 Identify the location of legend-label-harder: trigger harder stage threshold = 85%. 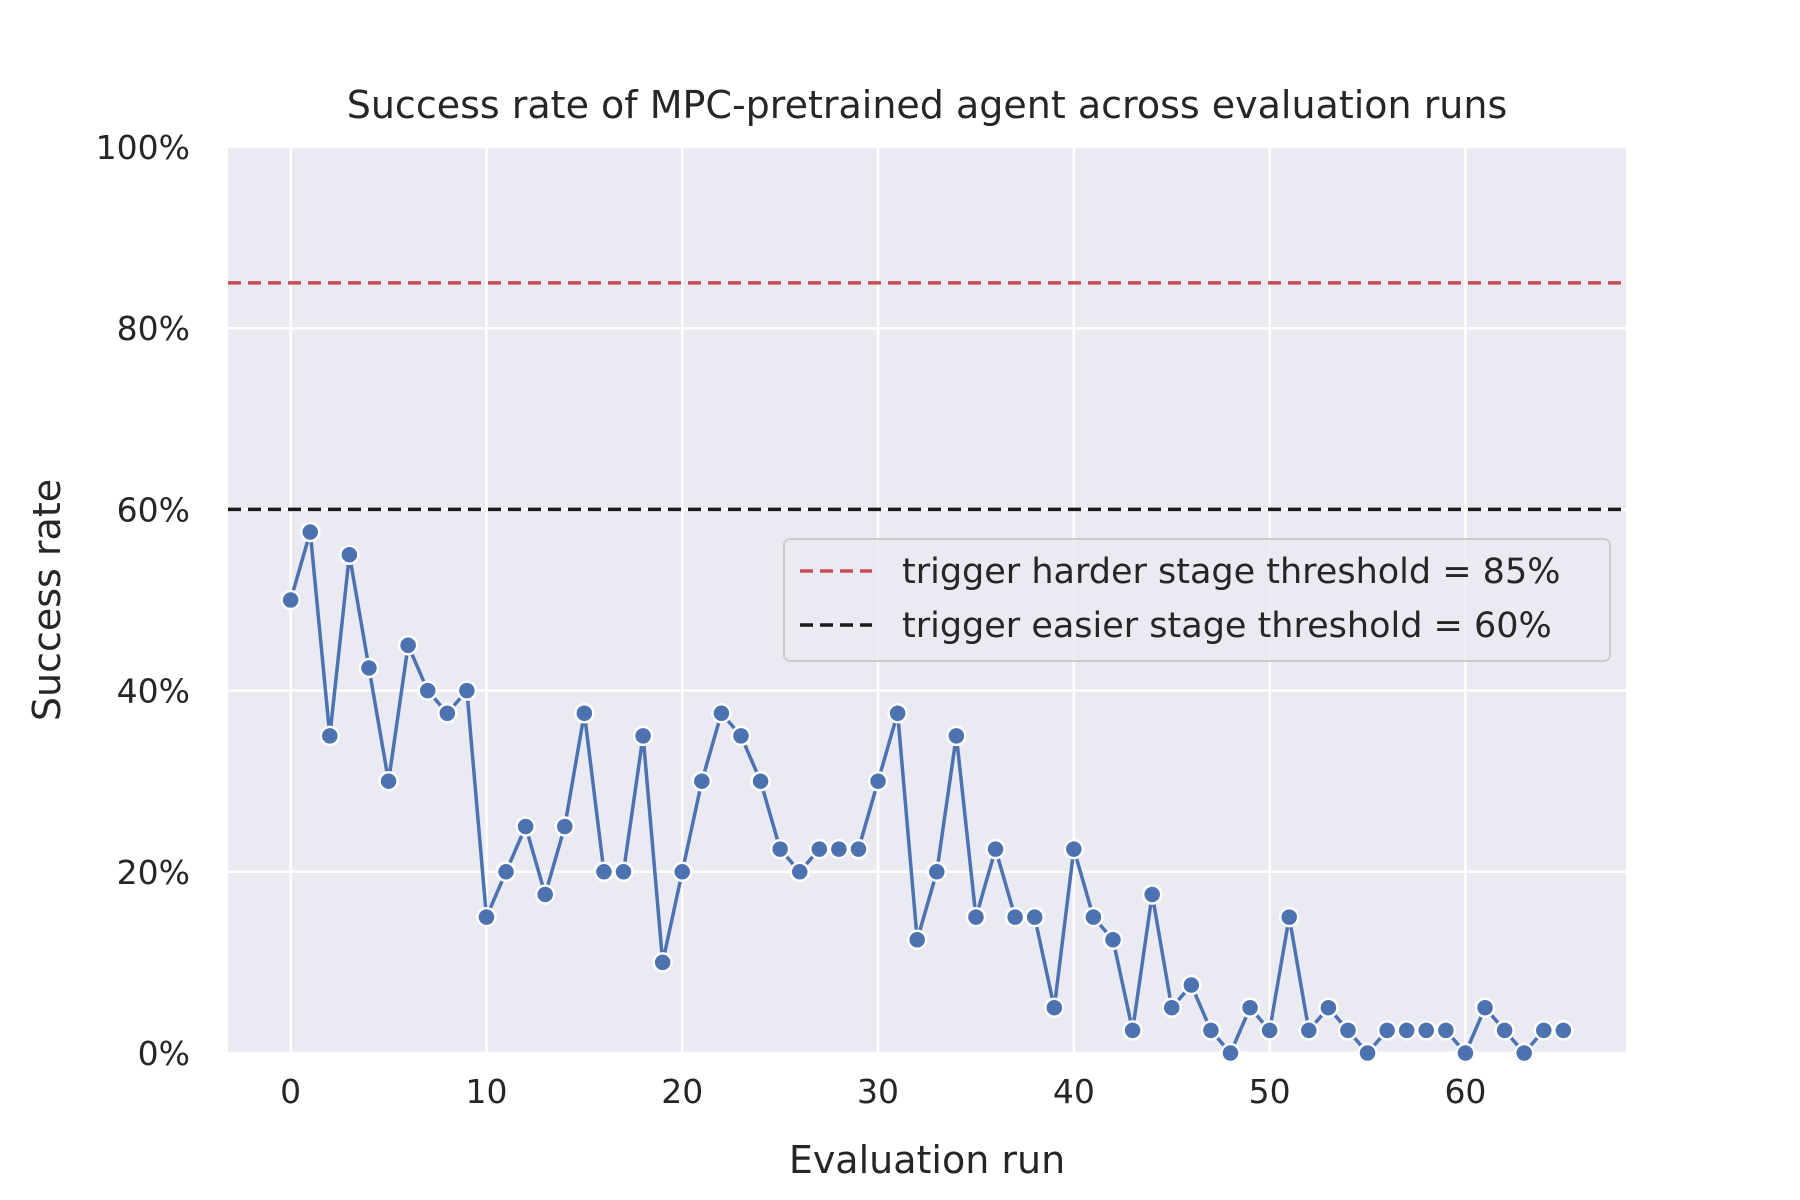
(1231, 572).